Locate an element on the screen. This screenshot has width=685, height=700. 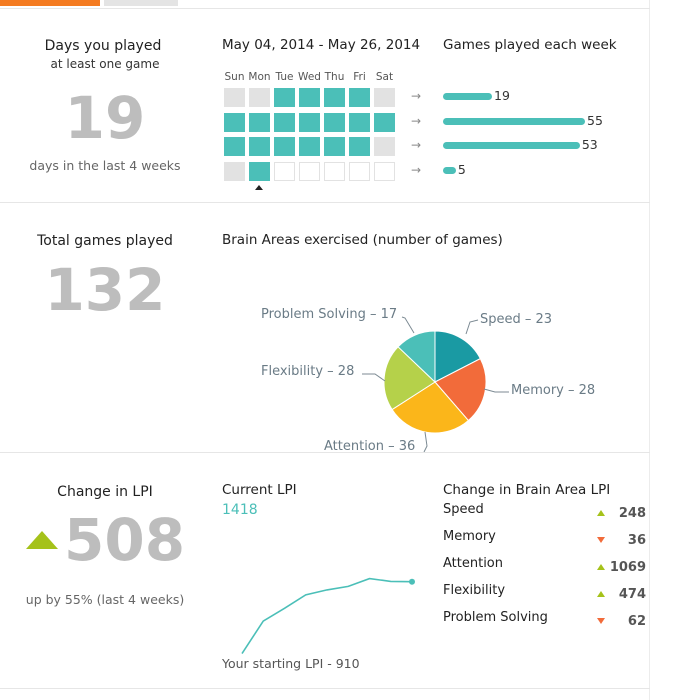
days-played-caption: days in the last 4 weeks is located at coordinates (105, 165).